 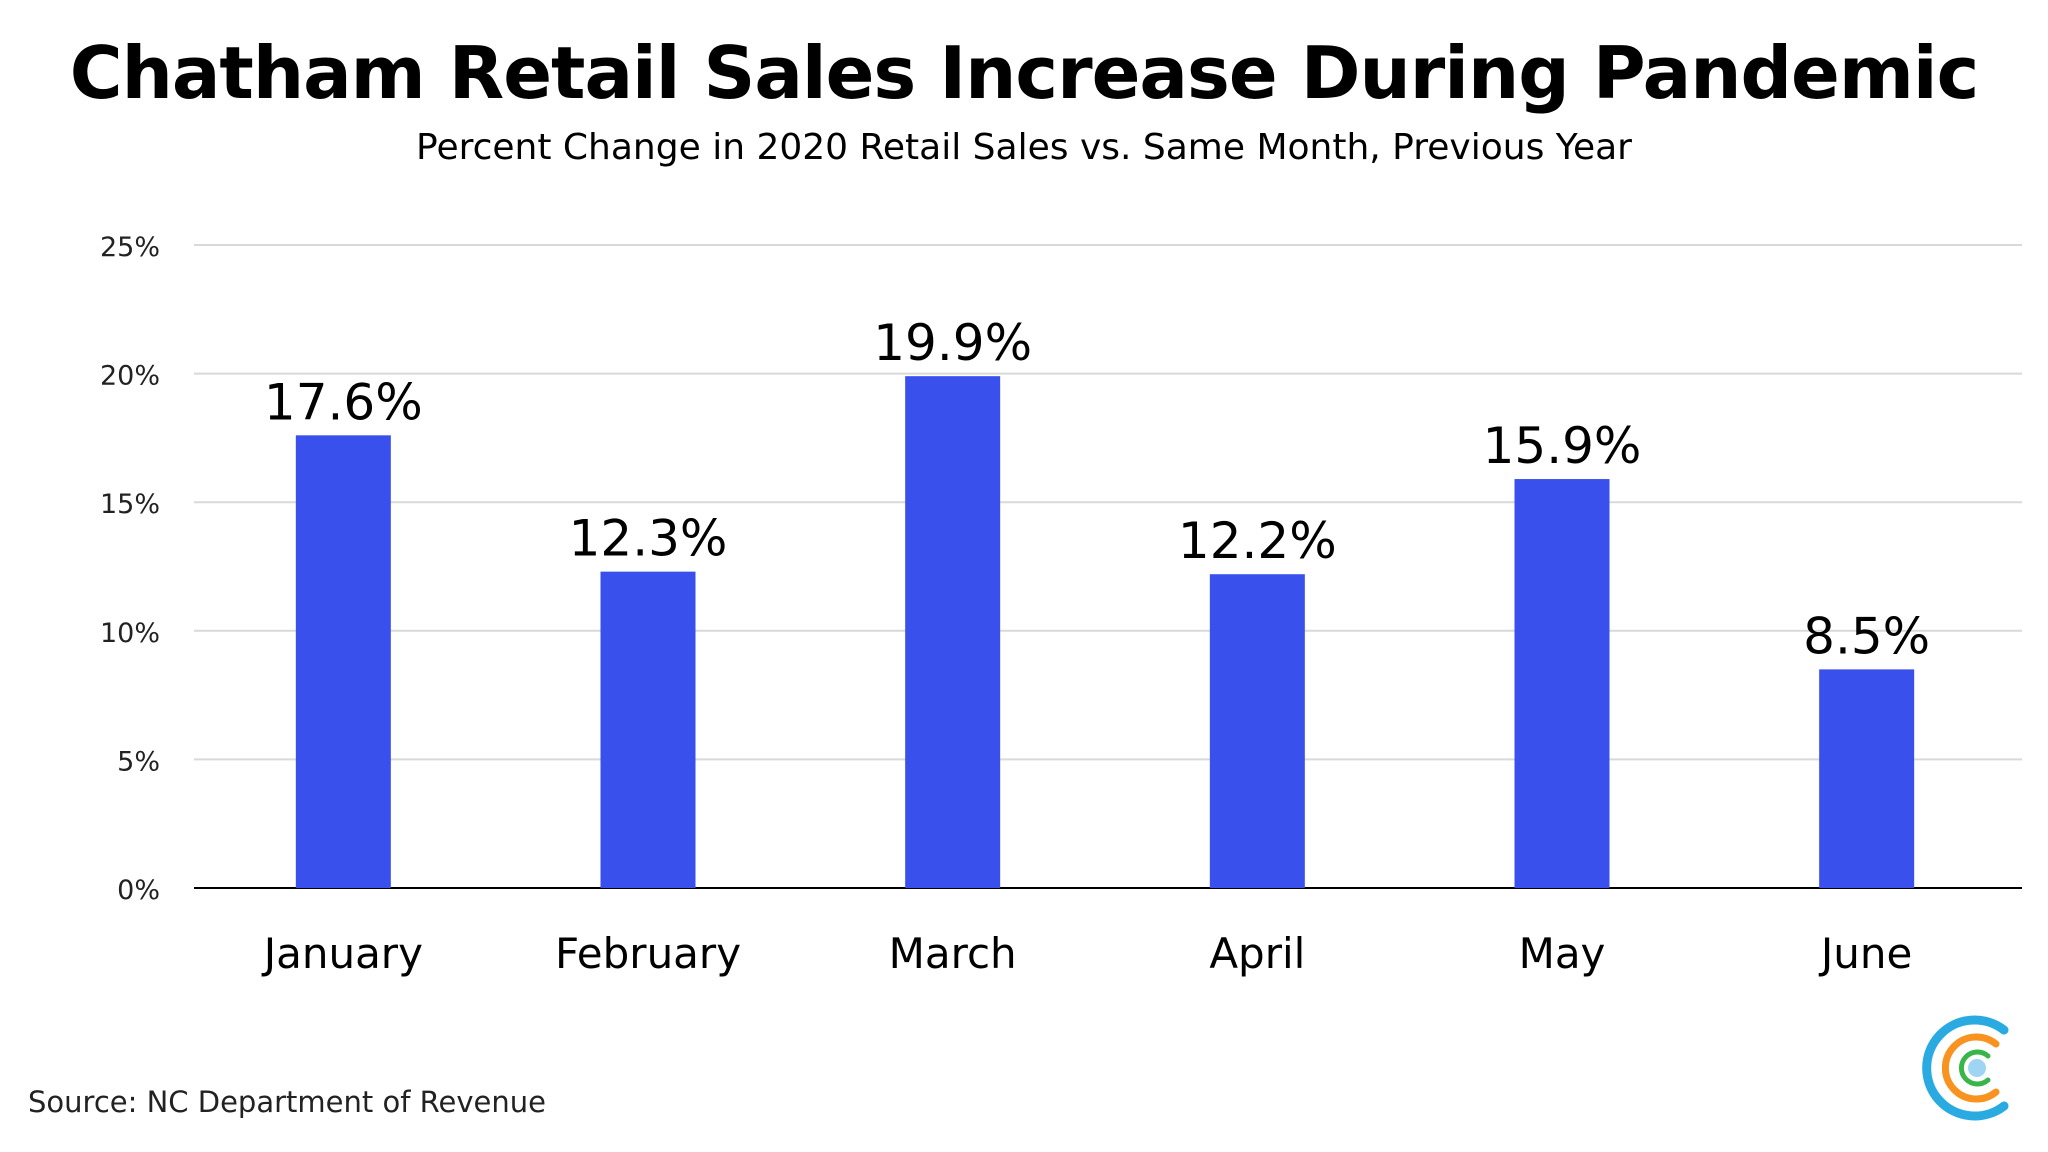 What do you see at coordinates (1257, 953) in the screenshot?
I see `x-tick-label: April` at bounding box center [1257, 953].